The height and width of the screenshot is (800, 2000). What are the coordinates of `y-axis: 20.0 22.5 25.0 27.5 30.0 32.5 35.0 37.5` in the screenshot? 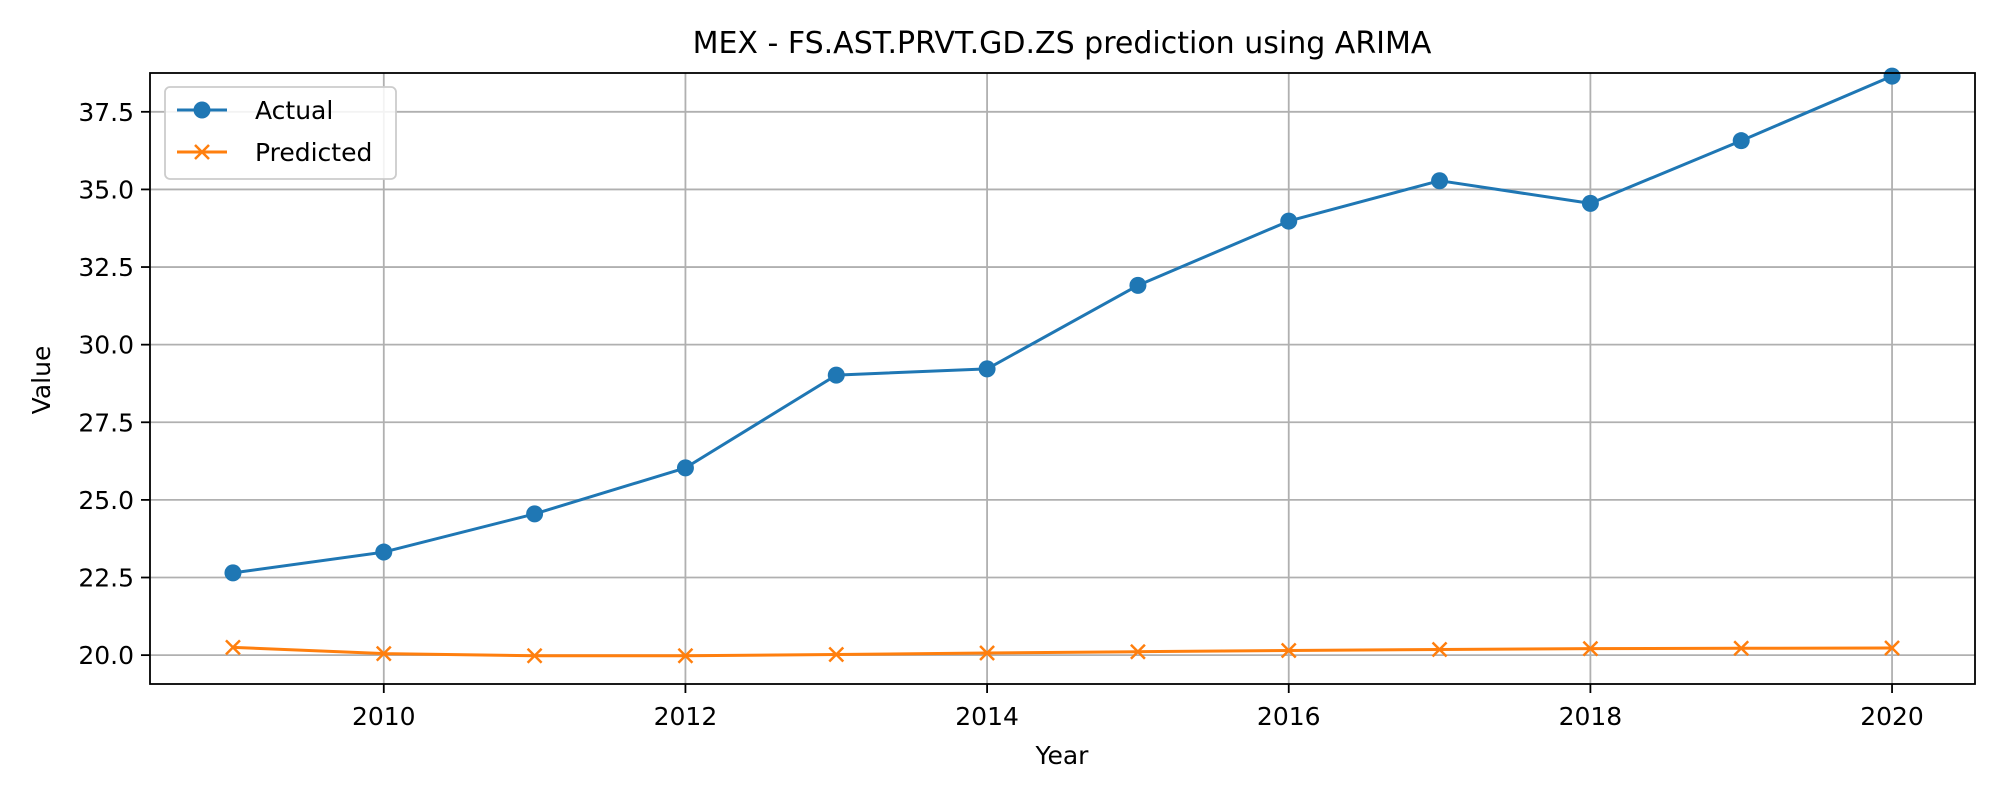 It's located at (114, 384).